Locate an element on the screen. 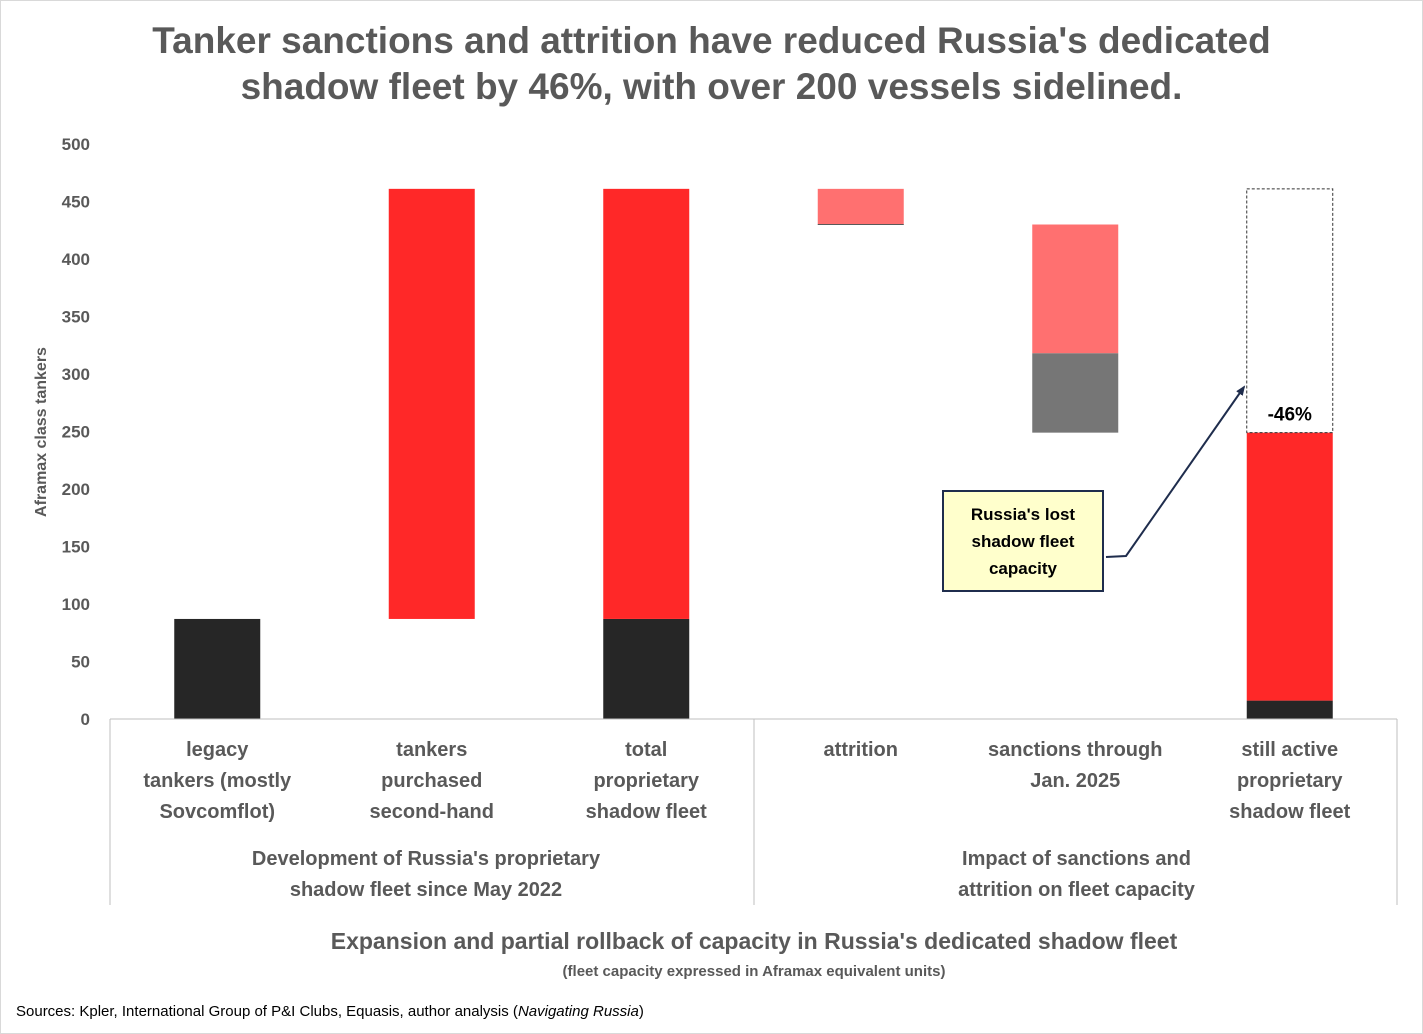  y-tick-labels: 0 50 100 150 200 250 300 350 400 450 500 is located at coordinates (76, 432).